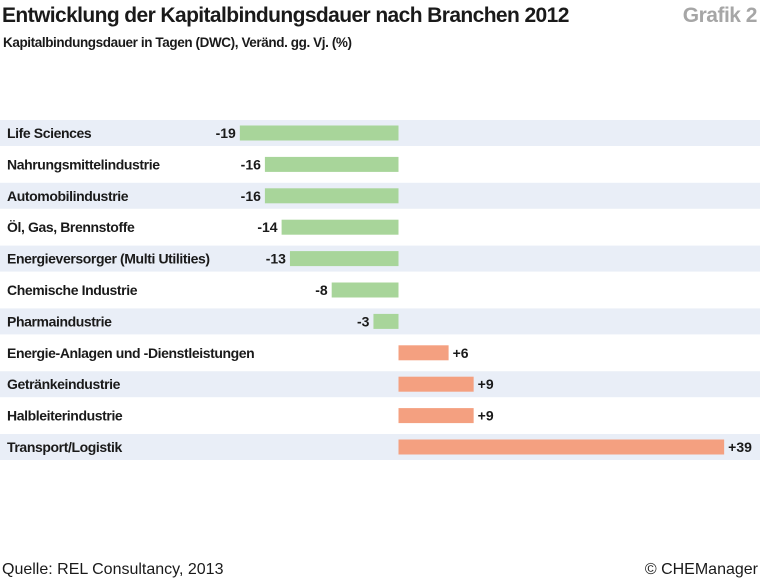 The image size is (760, 579). What do you see at coordinates (65, 447) in the screenshot?
I see `category-label: Transport/Logistik` at bounding box center [65, 447].